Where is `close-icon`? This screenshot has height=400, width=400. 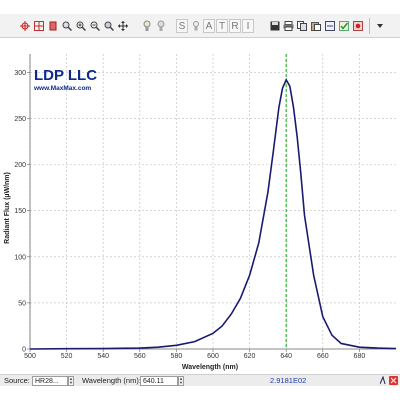 close-icon is located at coordinates (393, 381).